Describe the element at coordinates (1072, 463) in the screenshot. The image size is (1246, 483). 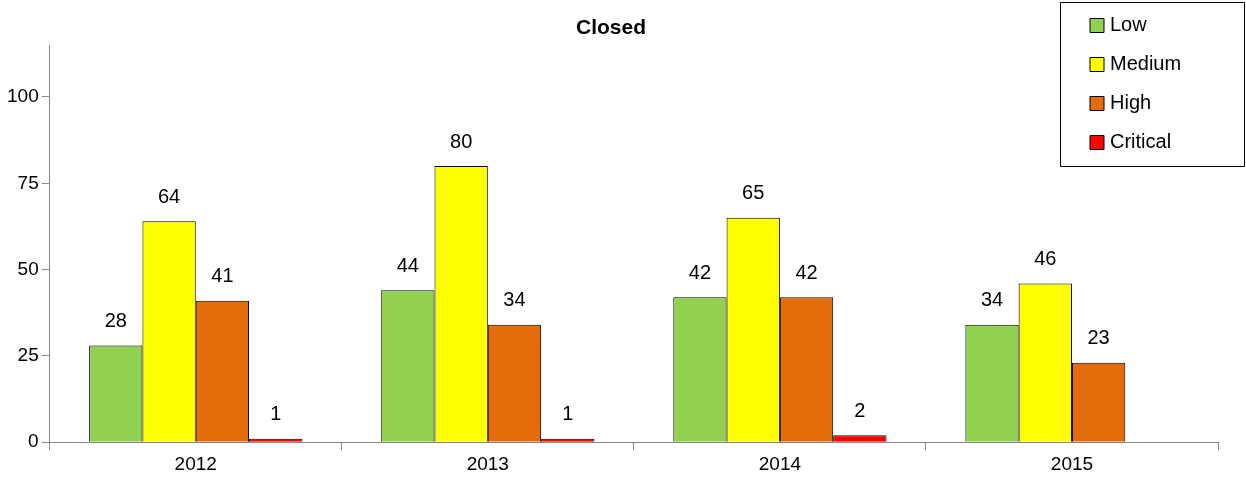
I see `x-tick-label: 2015` at that location.